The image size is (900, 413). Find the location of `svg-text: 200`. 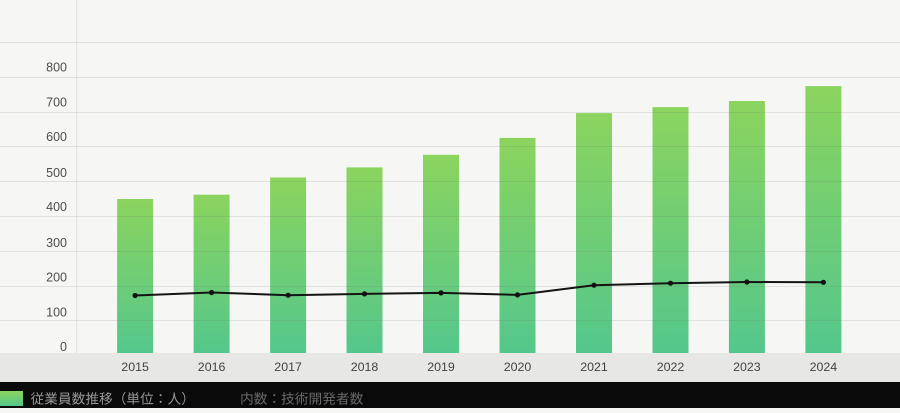

svg-text: 200 is located at coordinates (56, 277).